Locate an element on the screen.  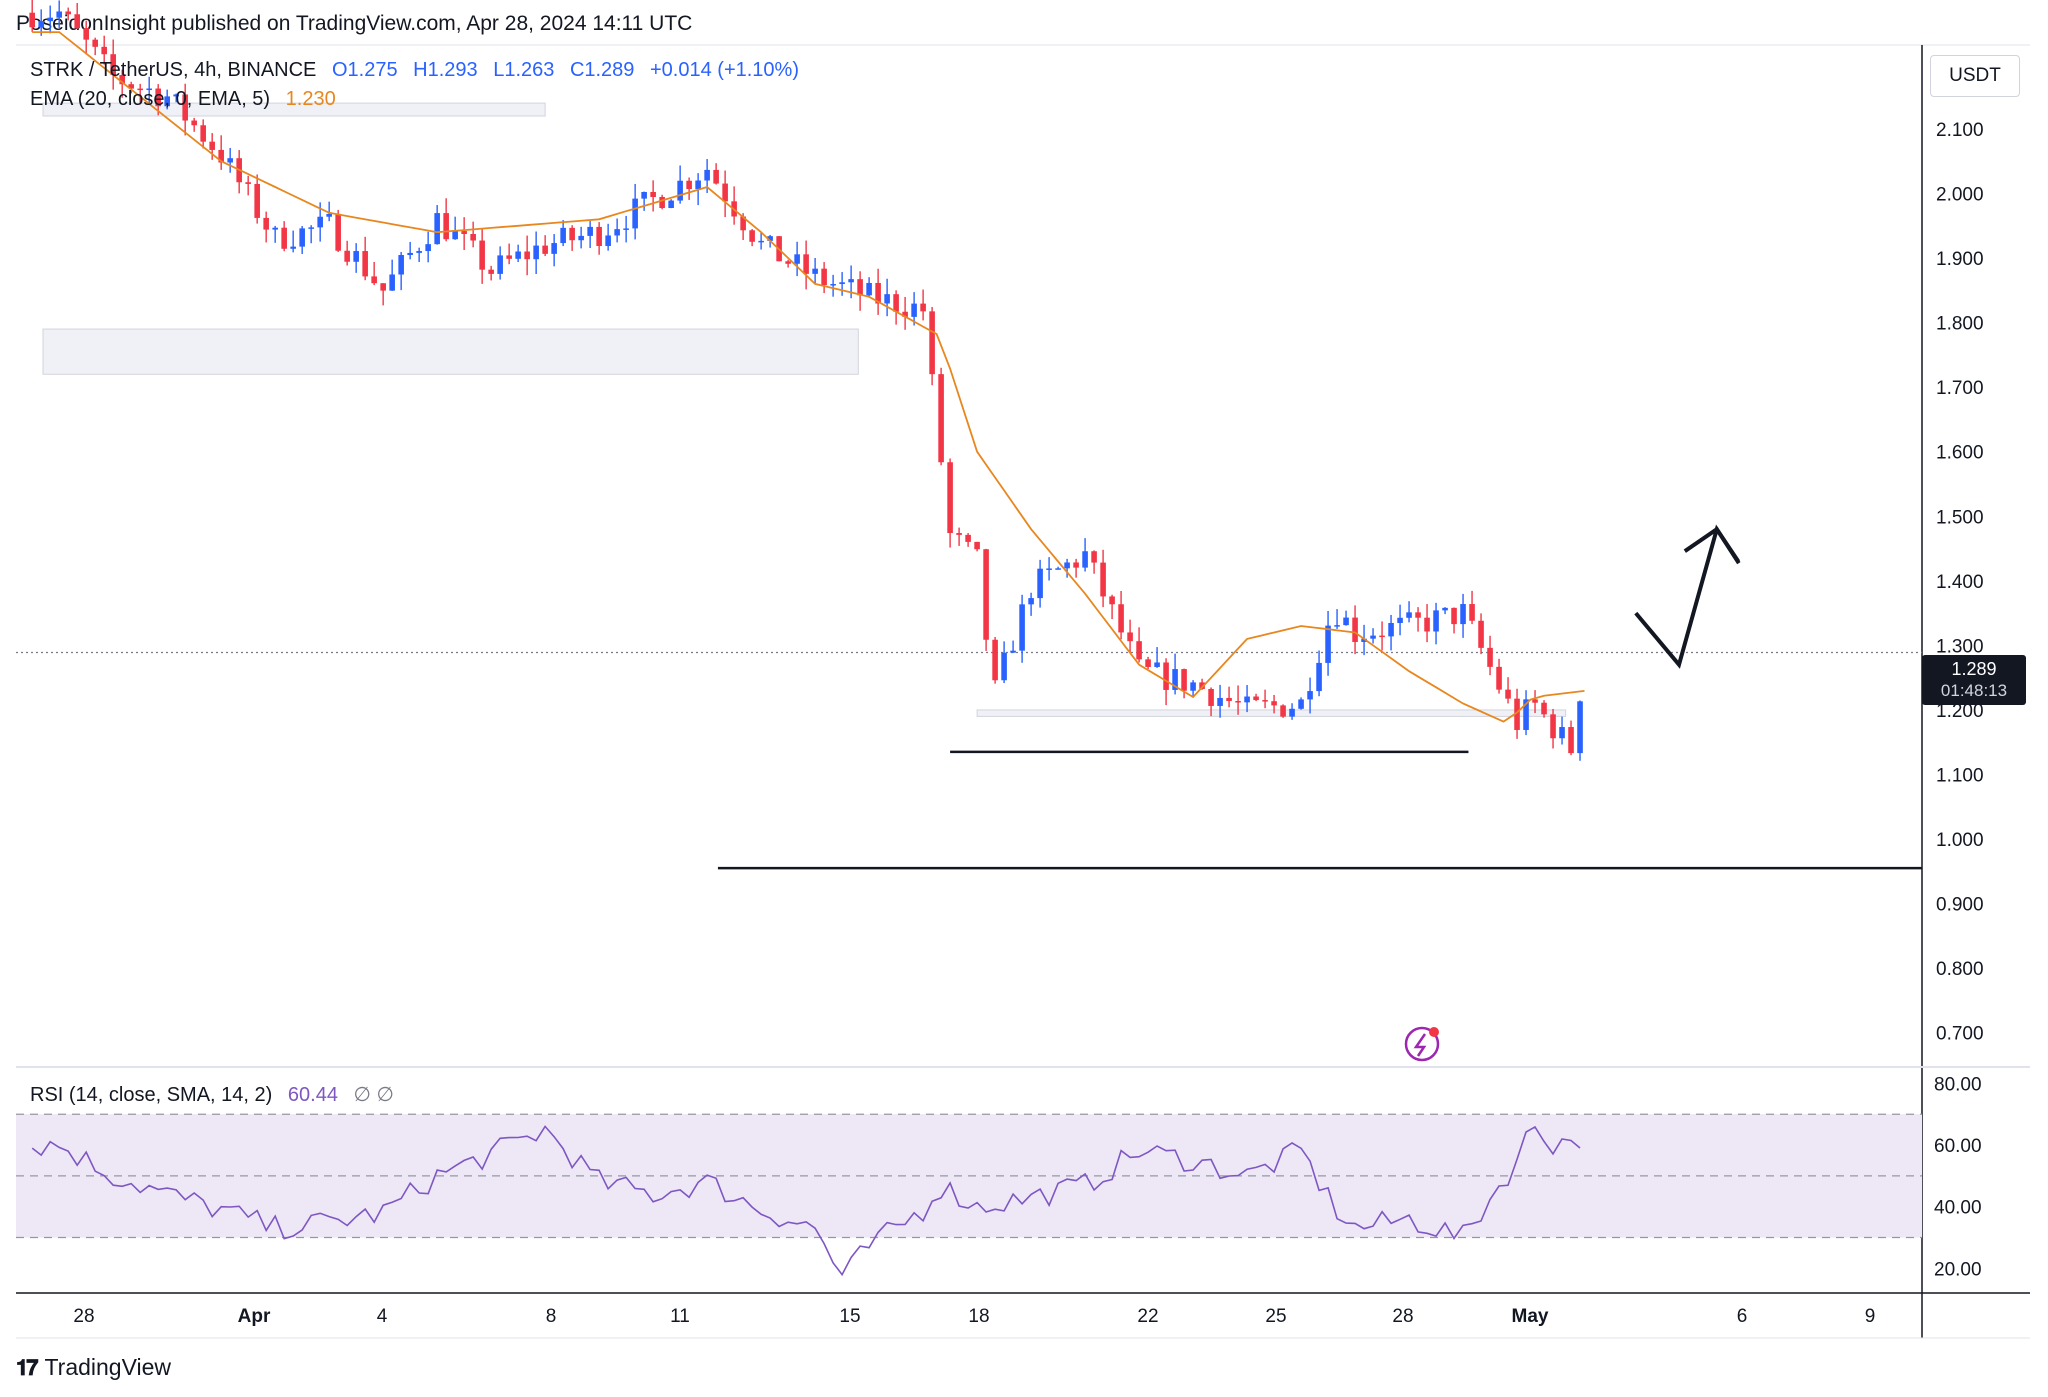
price-tick-label: 0.800 is located at coordinates (1960, 969).